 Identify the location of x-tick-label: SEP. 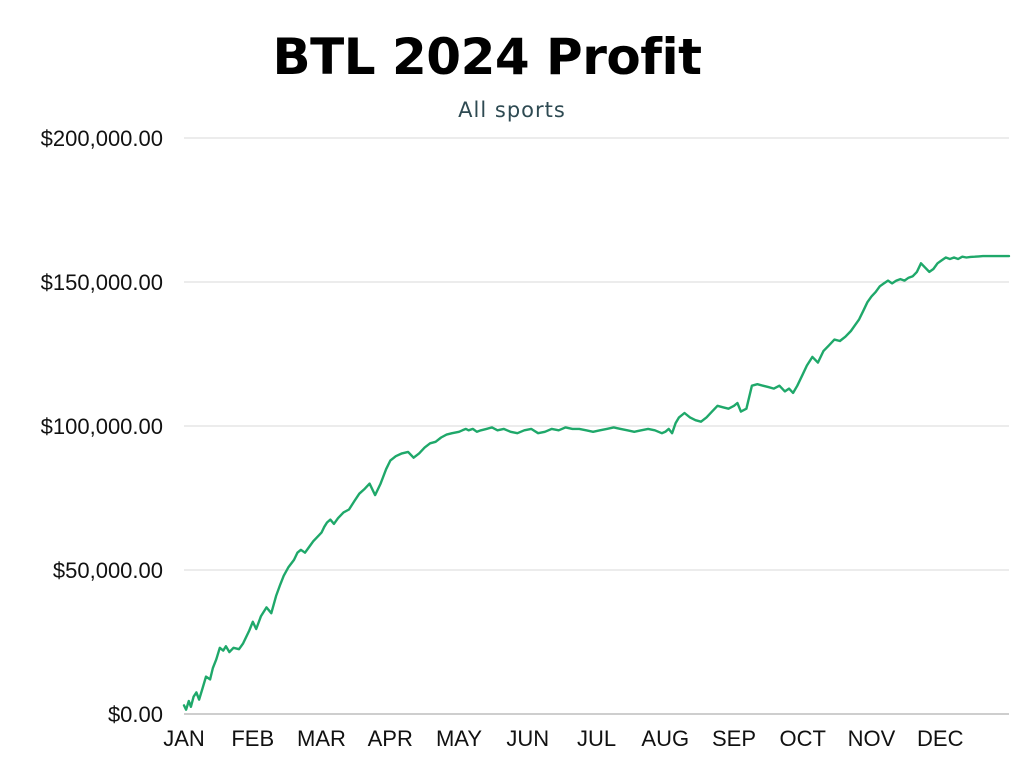
(734, 738).